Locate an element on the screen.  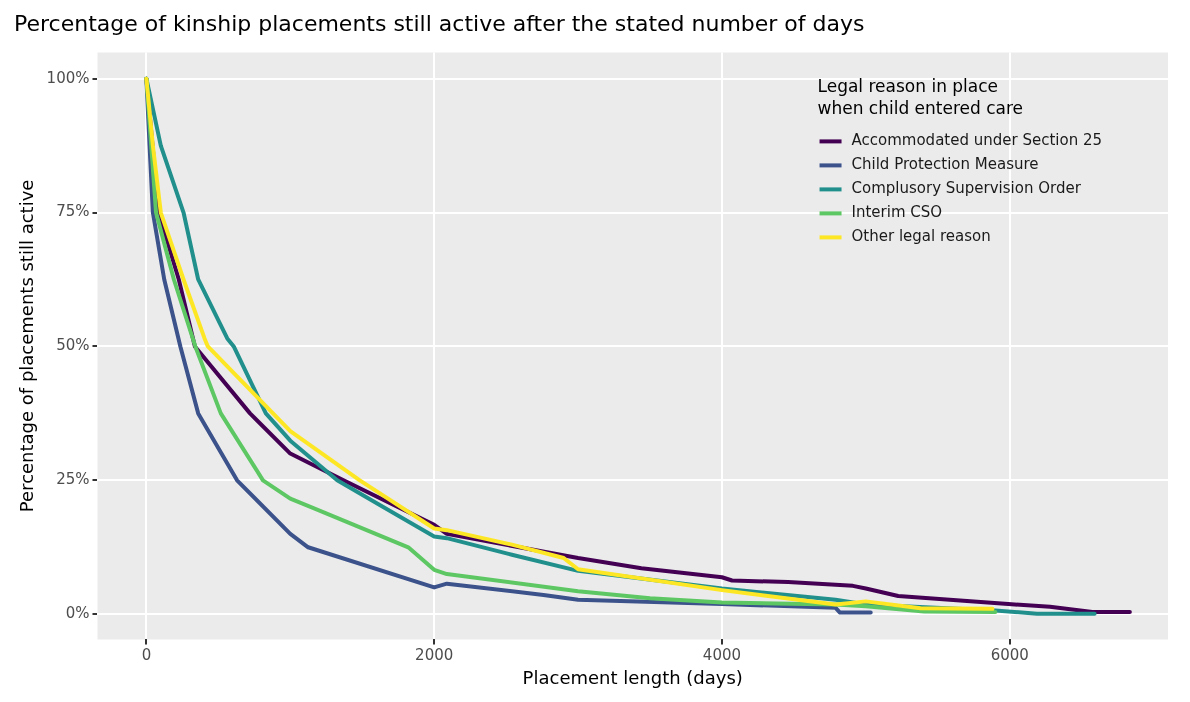
legend-label: Interim CSO is located at coordinates (897, 212).